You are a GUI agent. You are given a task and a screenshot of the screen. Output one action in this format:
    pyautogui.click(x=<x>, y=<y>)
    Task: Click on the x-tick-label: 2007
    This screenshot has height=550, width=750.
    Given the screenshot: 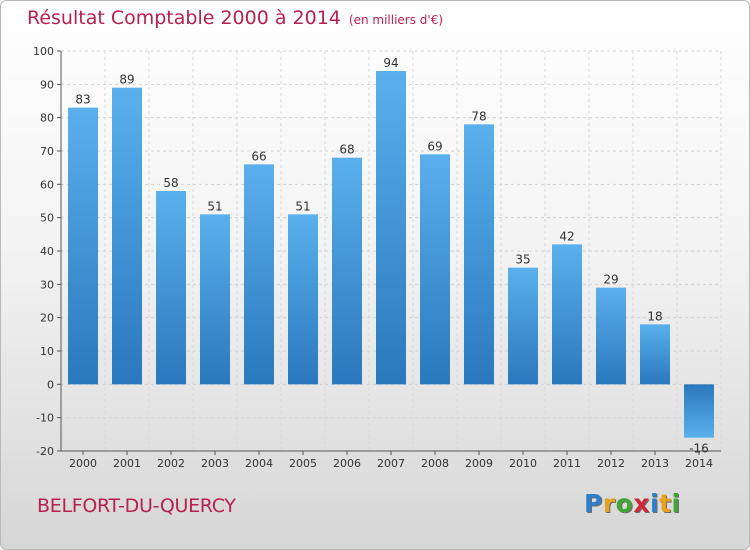 What is the action you would take?
    pyautogui.click(x=391, y=463)
    